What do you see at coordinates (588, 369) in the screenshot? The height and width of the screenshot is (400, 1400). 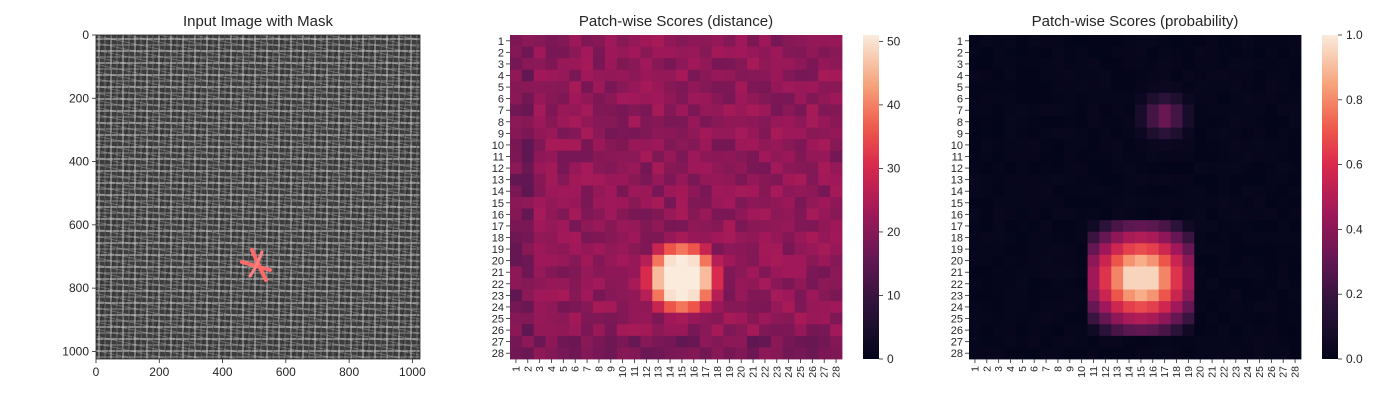 I see `heatmap-x-tick-label: 7` at bounding box center [588, 369].